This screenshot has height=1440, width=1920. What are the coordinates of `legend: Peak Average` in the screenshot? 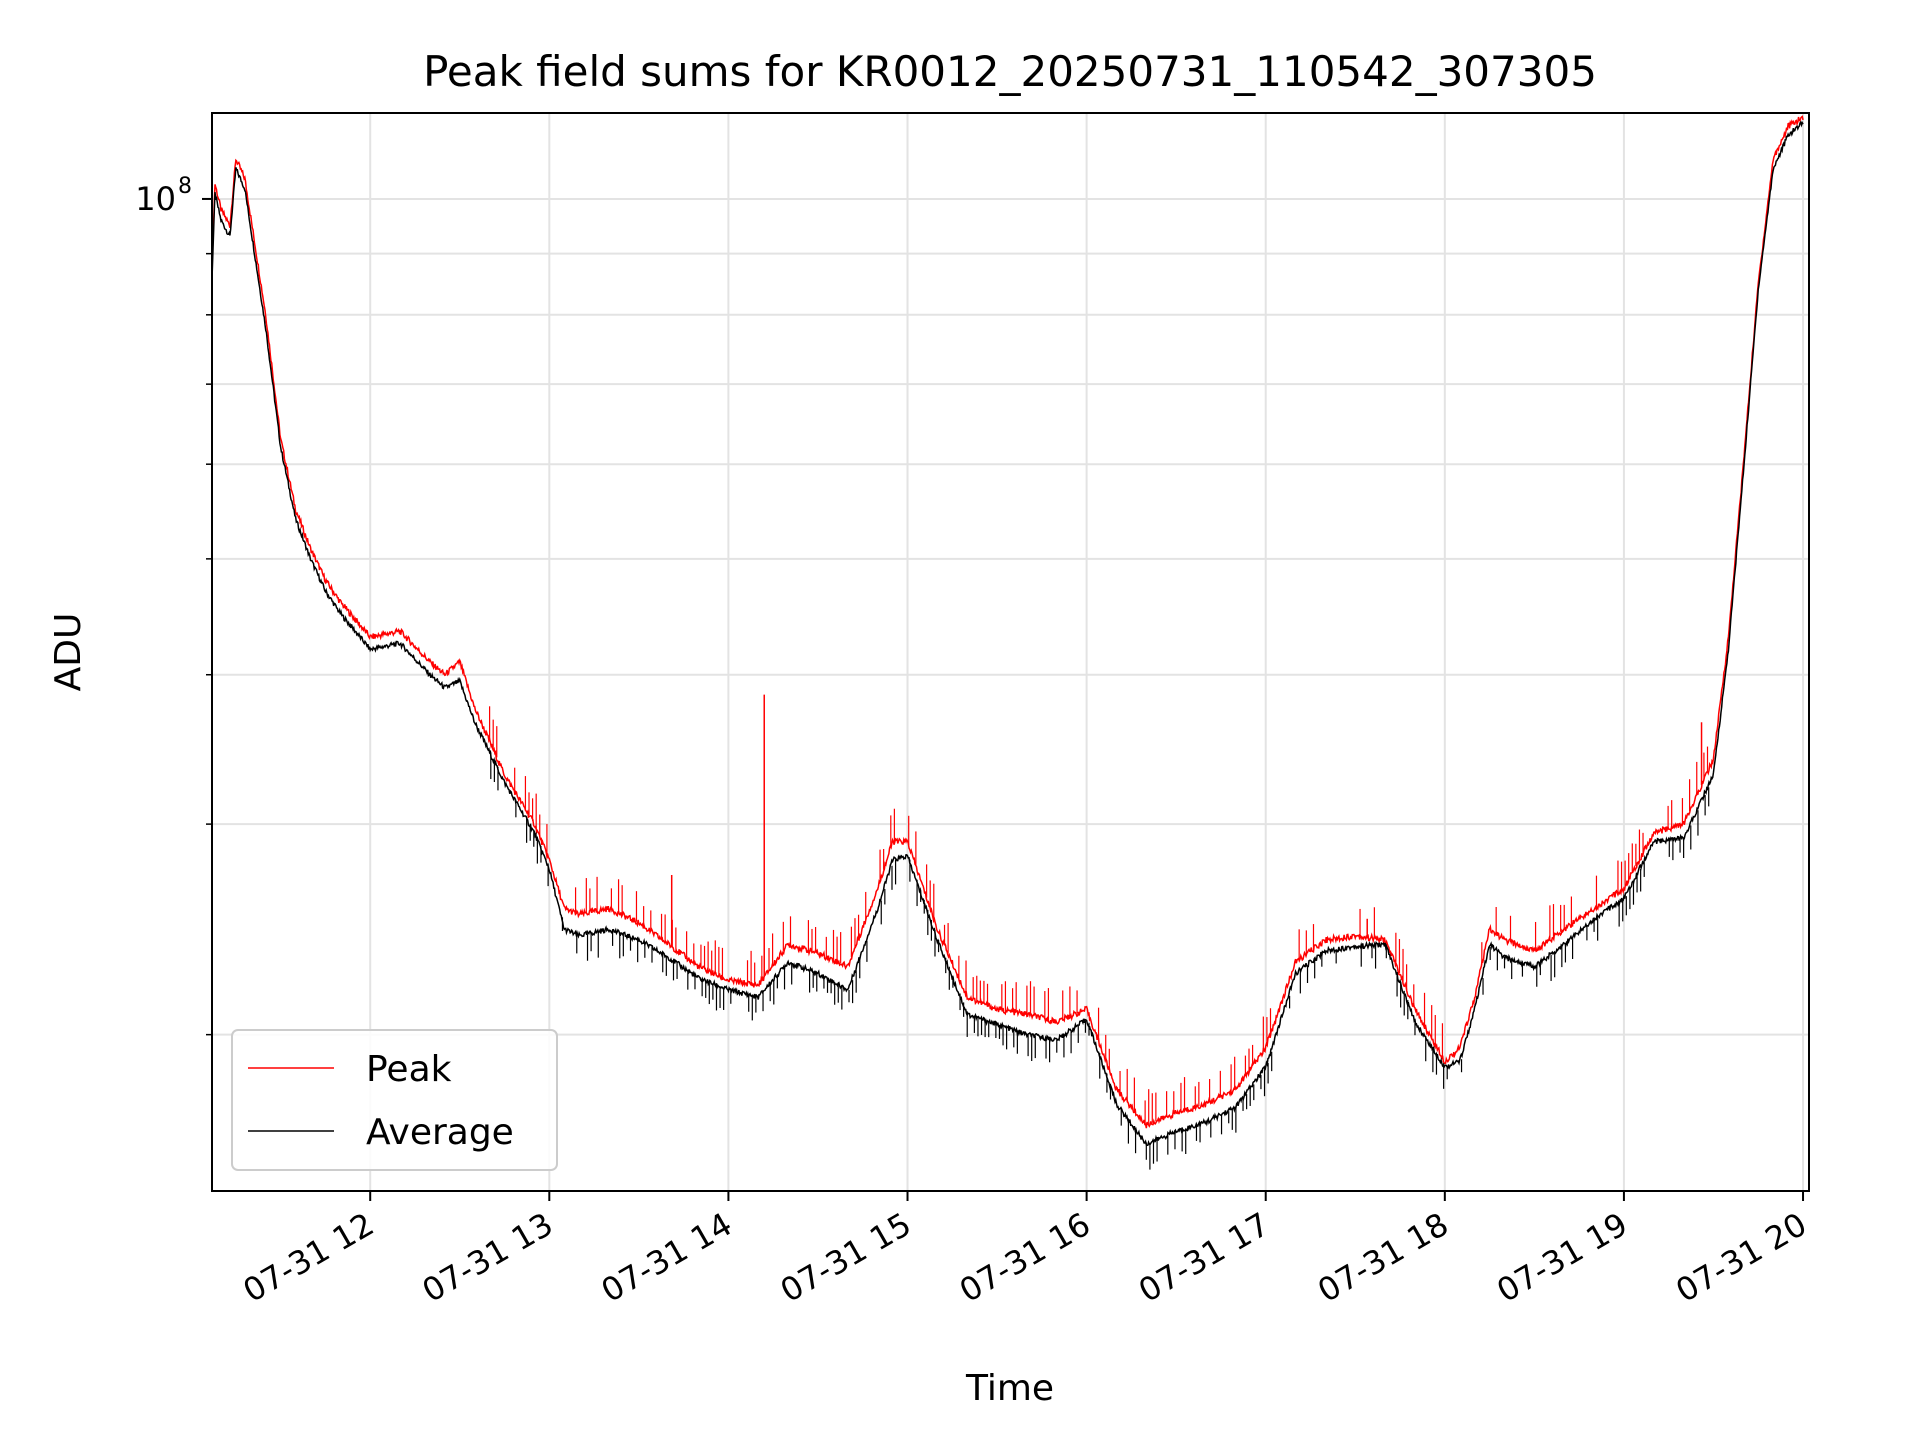 It's located at (394, 1100).